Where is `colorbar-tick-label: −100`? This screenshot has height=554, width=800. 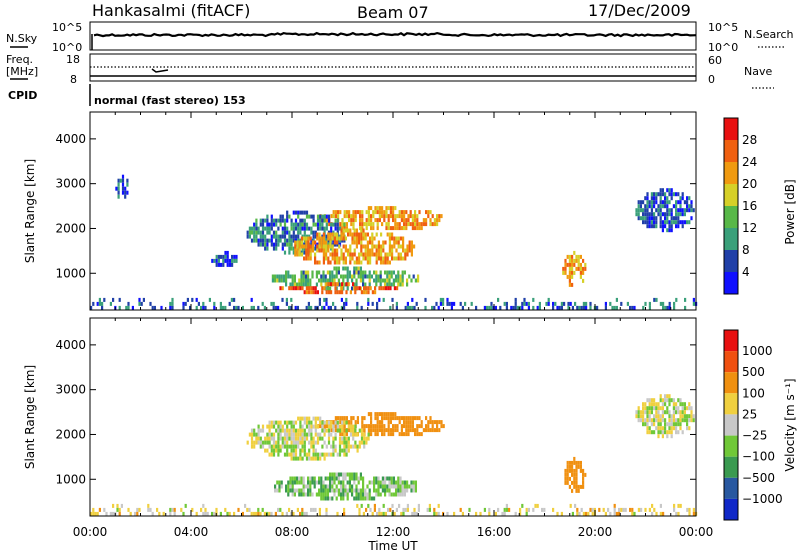 colorbar-tick-label: −100 is located at coordinates (758, 457).